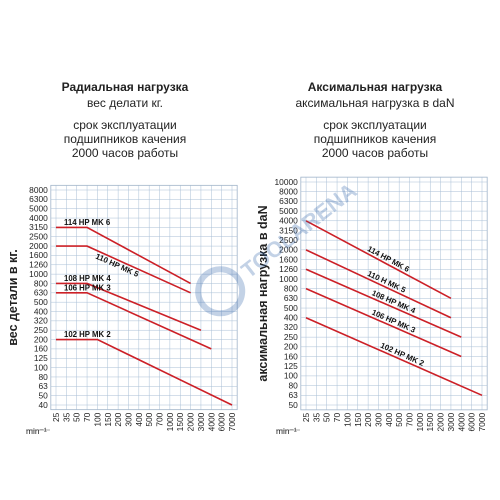  I want to click on series-label: 106 HP MK 3, so click(87, 287).